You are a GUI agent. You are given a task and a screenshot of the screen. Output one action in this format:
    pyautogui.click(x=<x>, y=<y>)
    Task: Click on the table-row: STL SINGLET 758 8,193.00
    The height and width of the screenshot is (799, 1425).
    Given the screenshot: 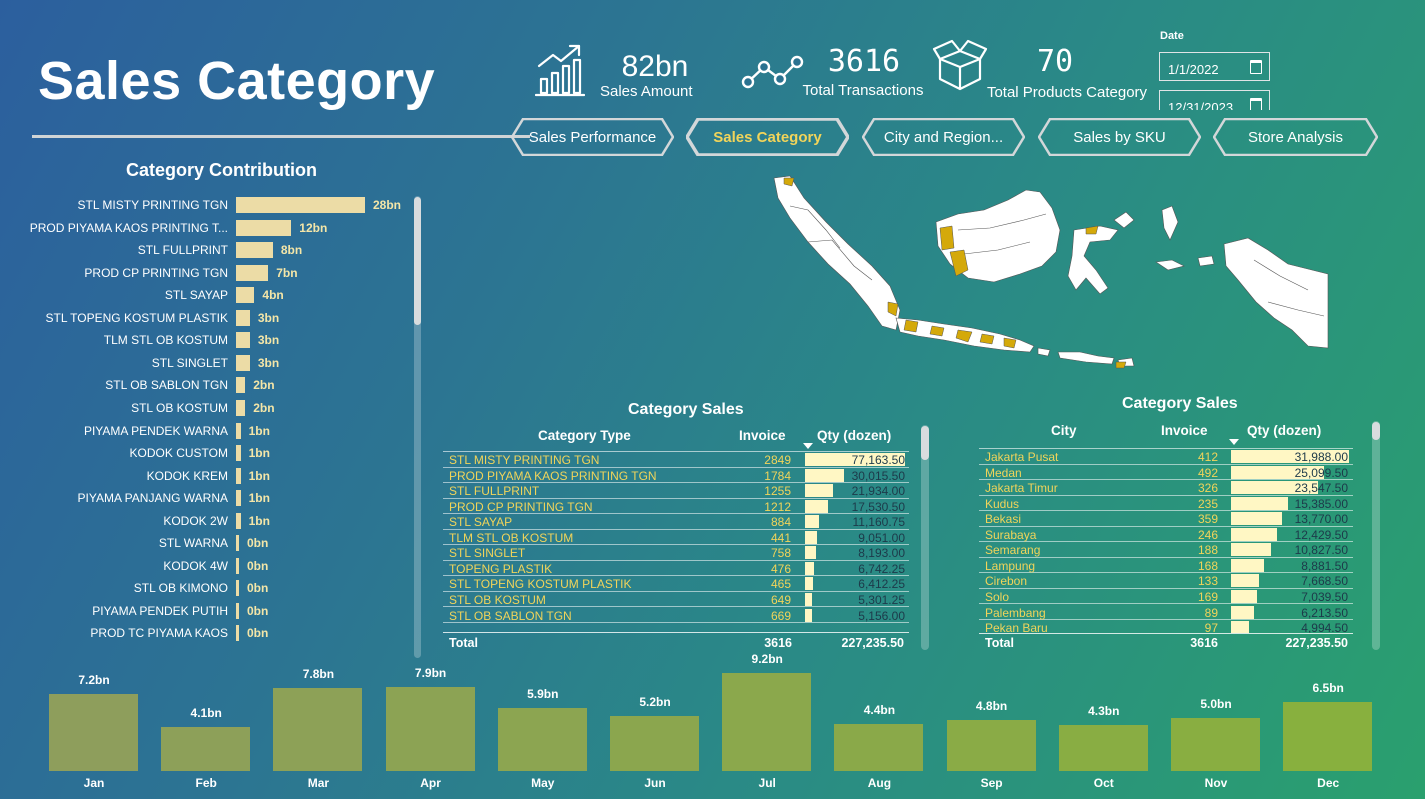 What is the action you would take?
    pyautogui.click(x=676, y=553)
    